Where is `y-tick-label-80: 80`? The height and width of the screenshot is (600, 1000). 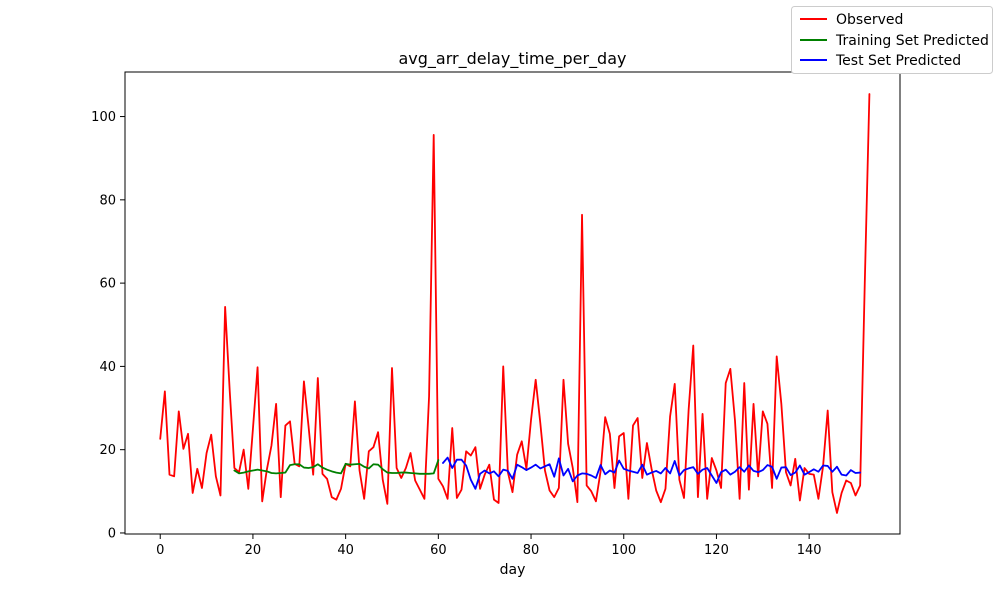
y-tick-label-80: 80 is located at coordinates (107, 200).